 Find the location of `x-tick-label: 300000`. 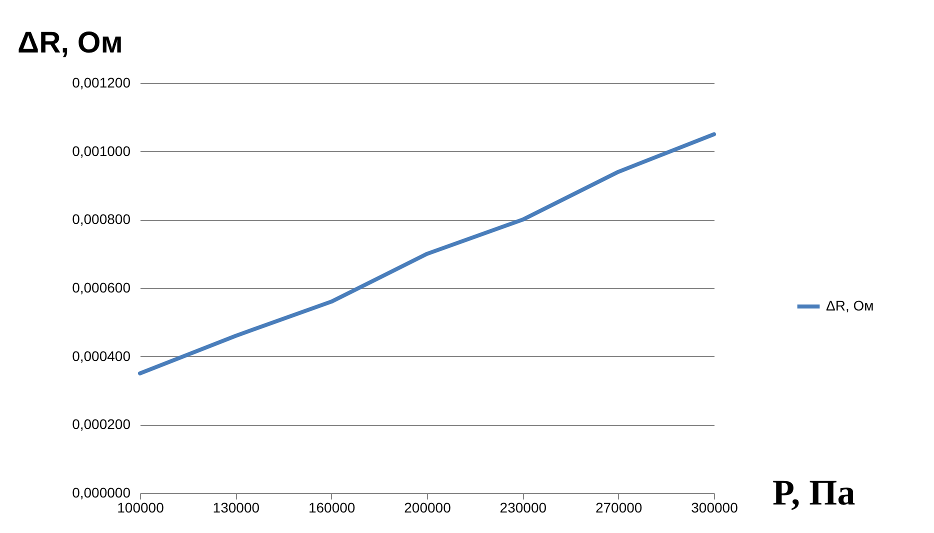

x-tick-label: 300000 is located at coordinates (714, 508).